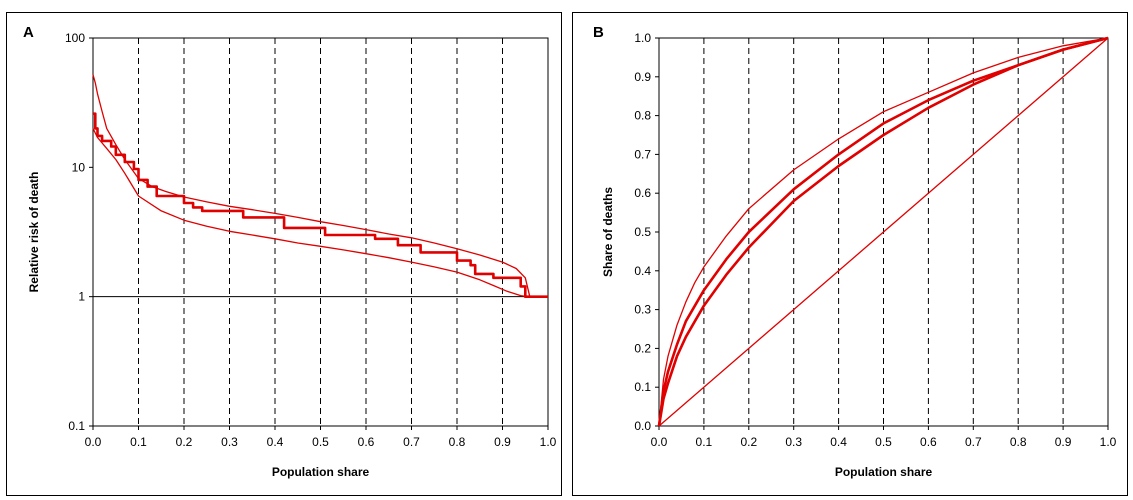  Describe the element at coordinates (81, 297) in the screenshot. I see `y-tick-label: 1` at that location.